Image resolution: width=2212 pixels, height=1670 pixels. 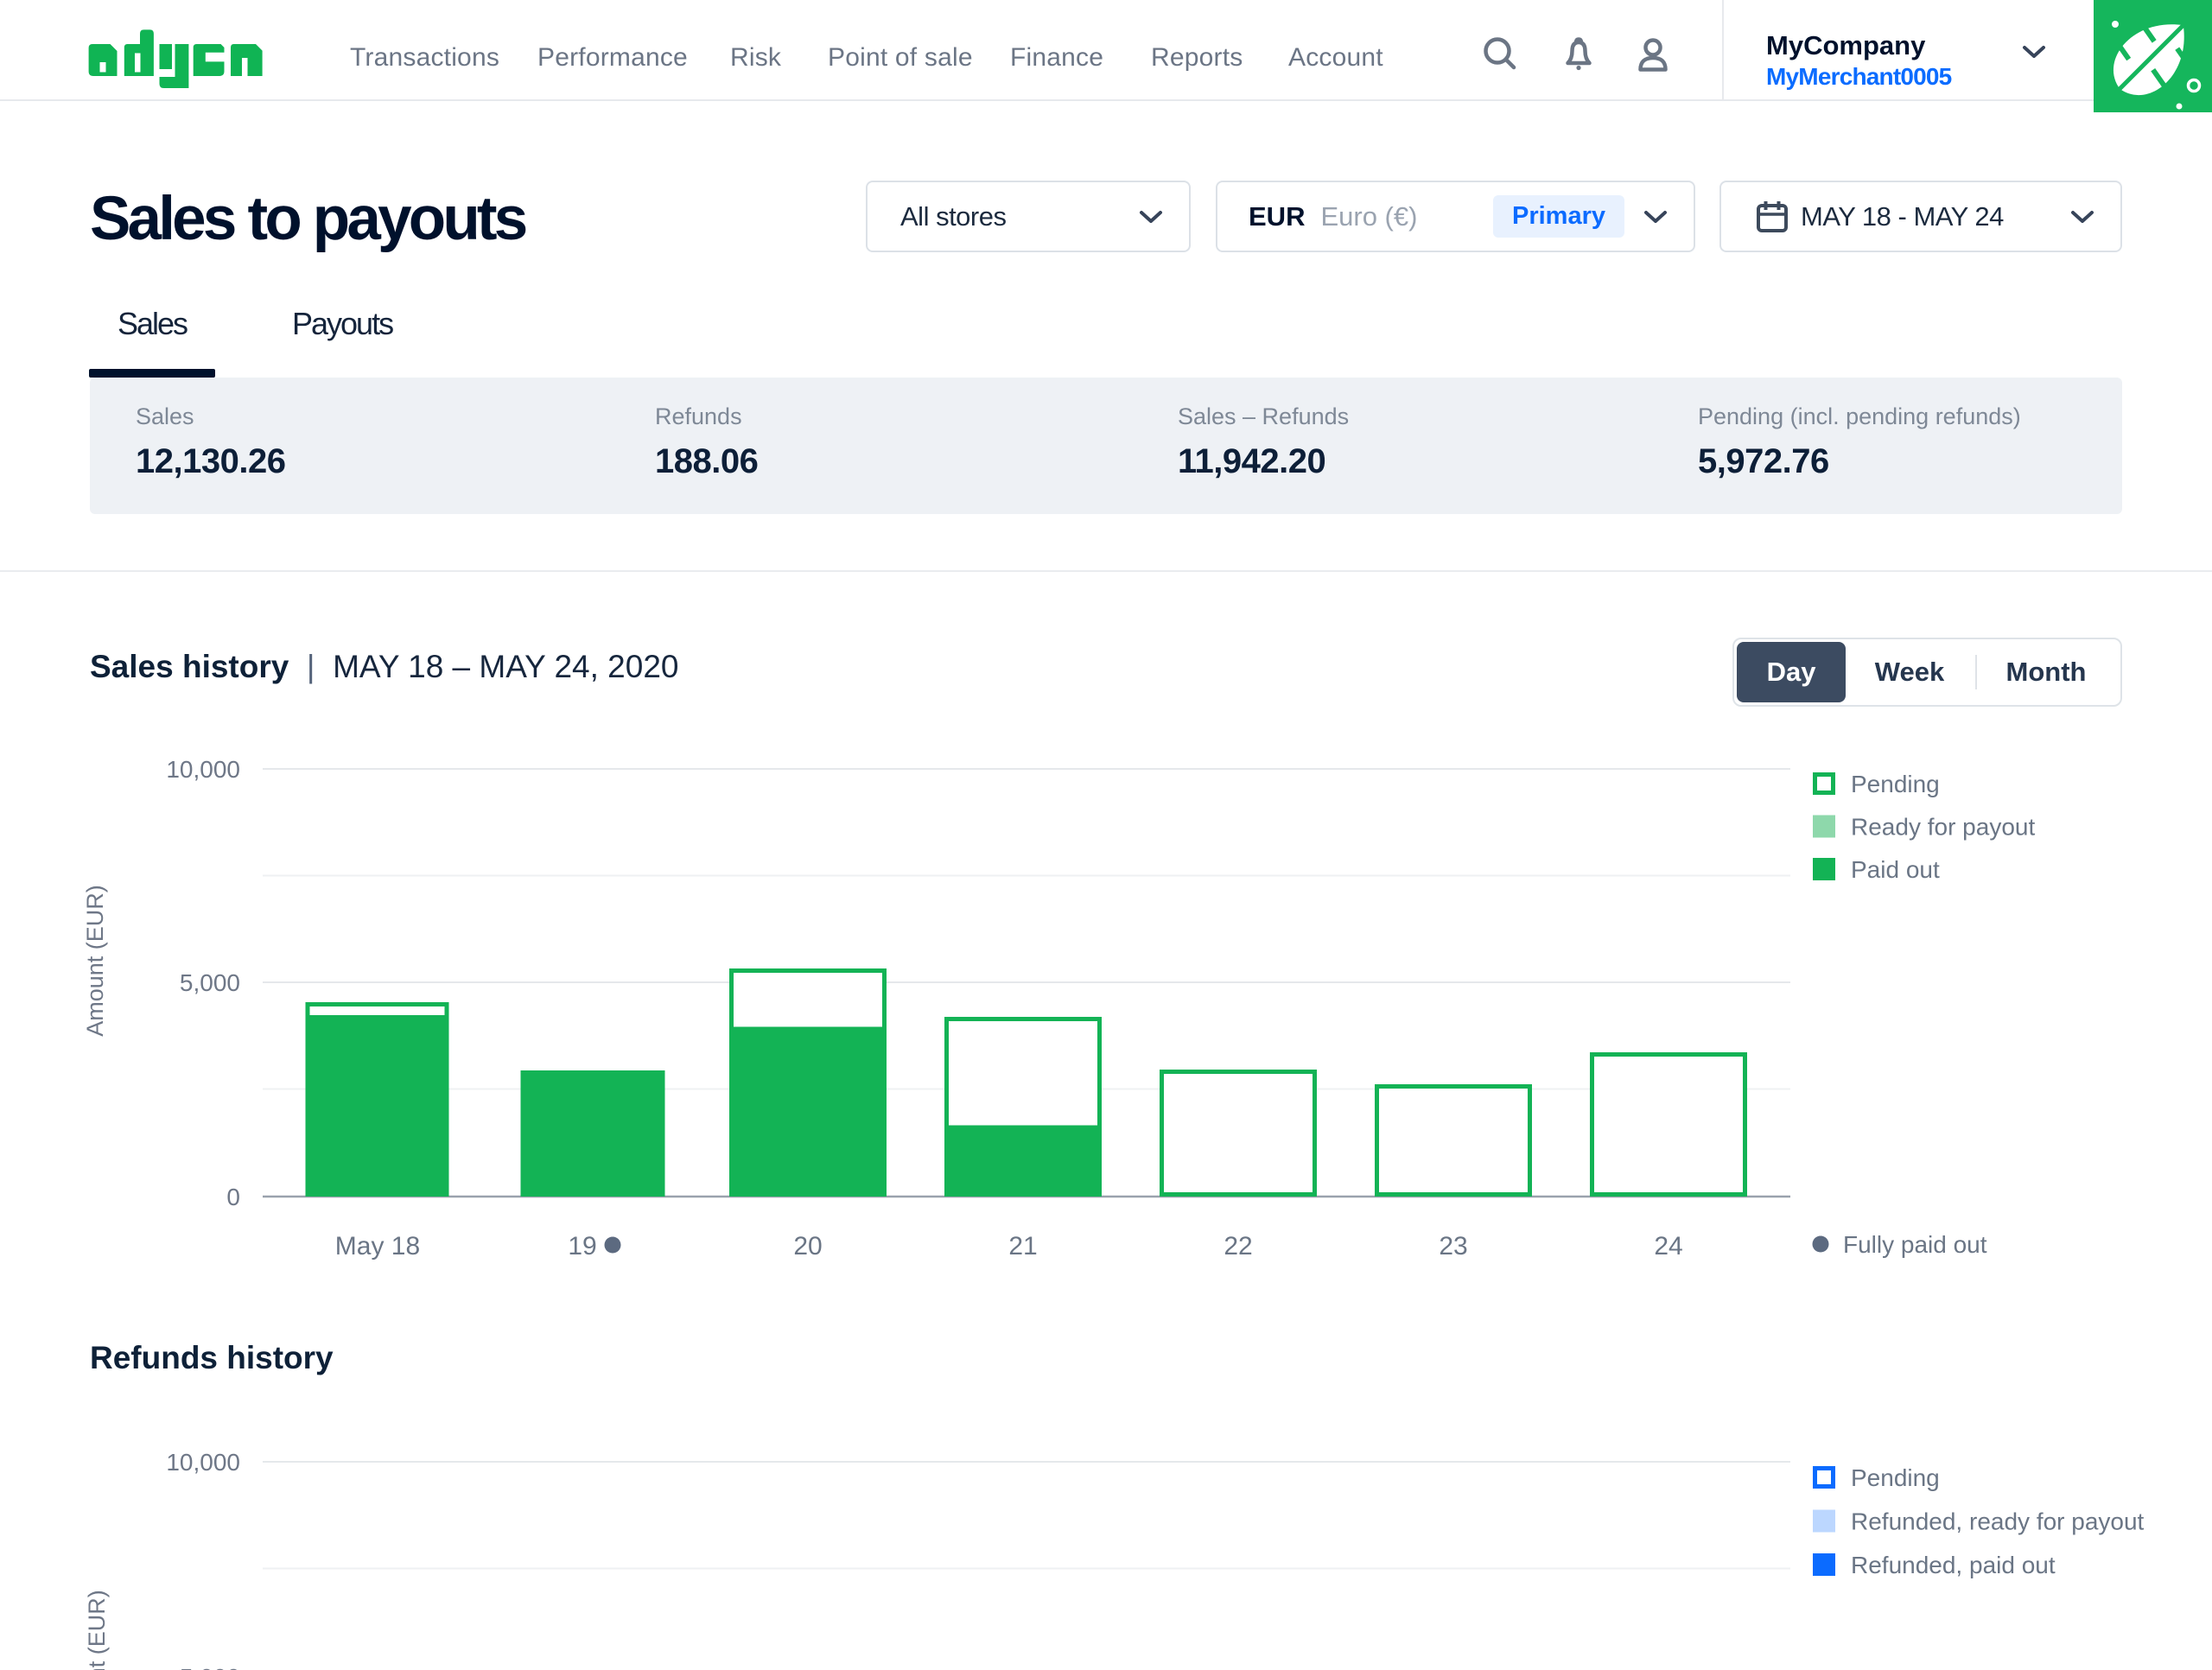 I want to click on svg-text: 0, so click(x=233, y=1197).